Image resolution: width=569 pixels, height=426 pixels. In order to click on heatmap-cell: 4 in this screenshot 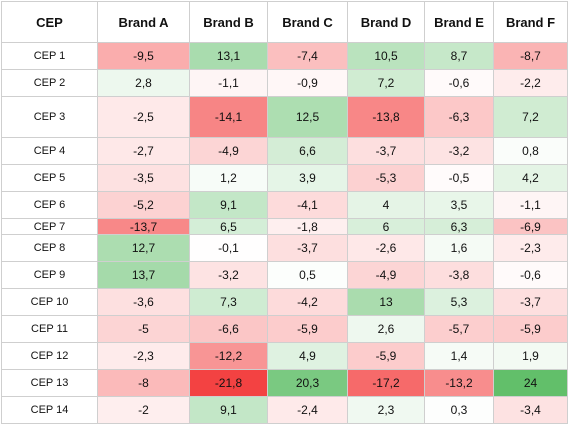, I will do `click(386, 205)`.